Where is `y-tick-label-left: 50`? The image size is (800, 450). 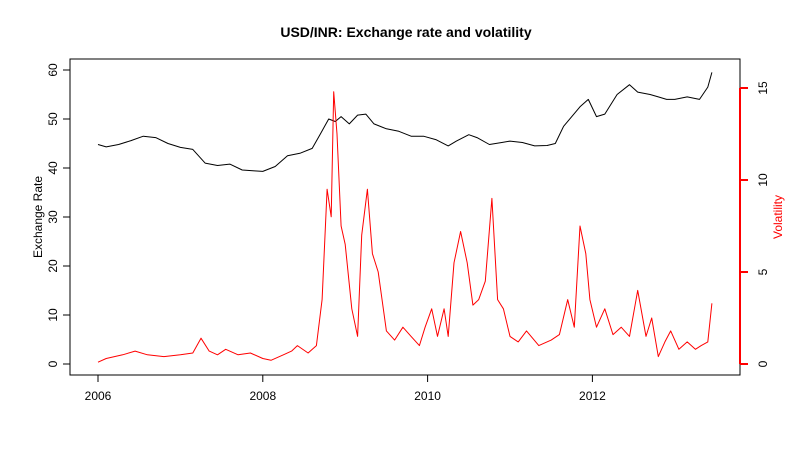 y-tick-label-left: 50 is located at coordinates (53, 119).